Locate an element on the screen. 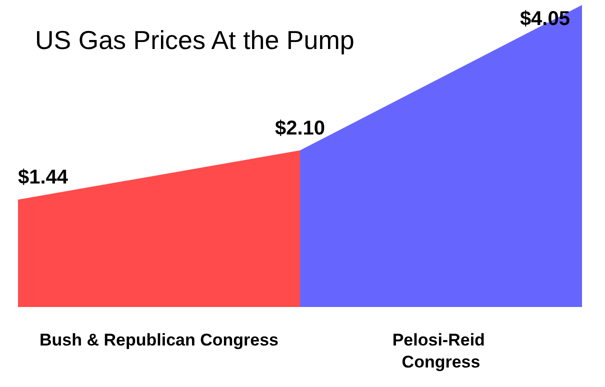 This screenshot has width=605, height=387. data-label: $1.44 is located at coordinates (43, 177).